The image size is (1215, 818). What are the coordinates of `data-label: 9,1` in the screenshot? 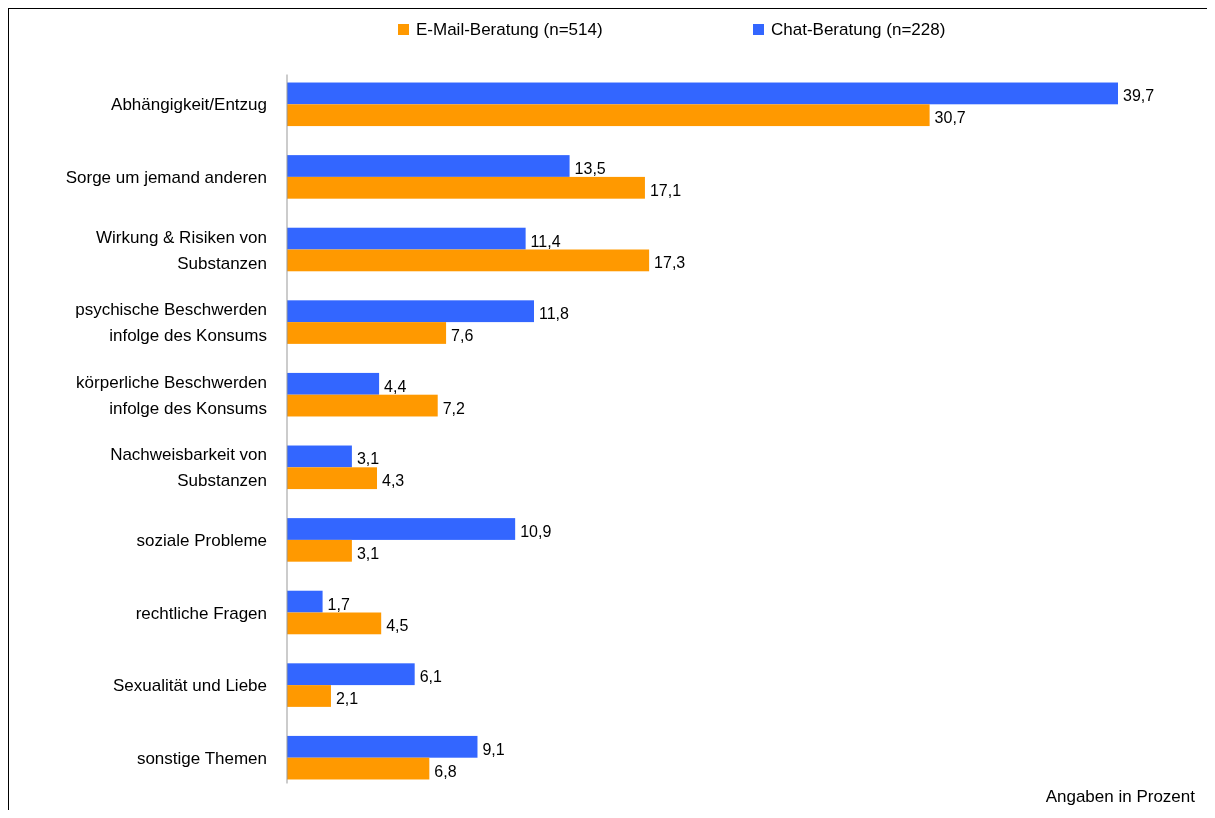 It's located at (493, 749).